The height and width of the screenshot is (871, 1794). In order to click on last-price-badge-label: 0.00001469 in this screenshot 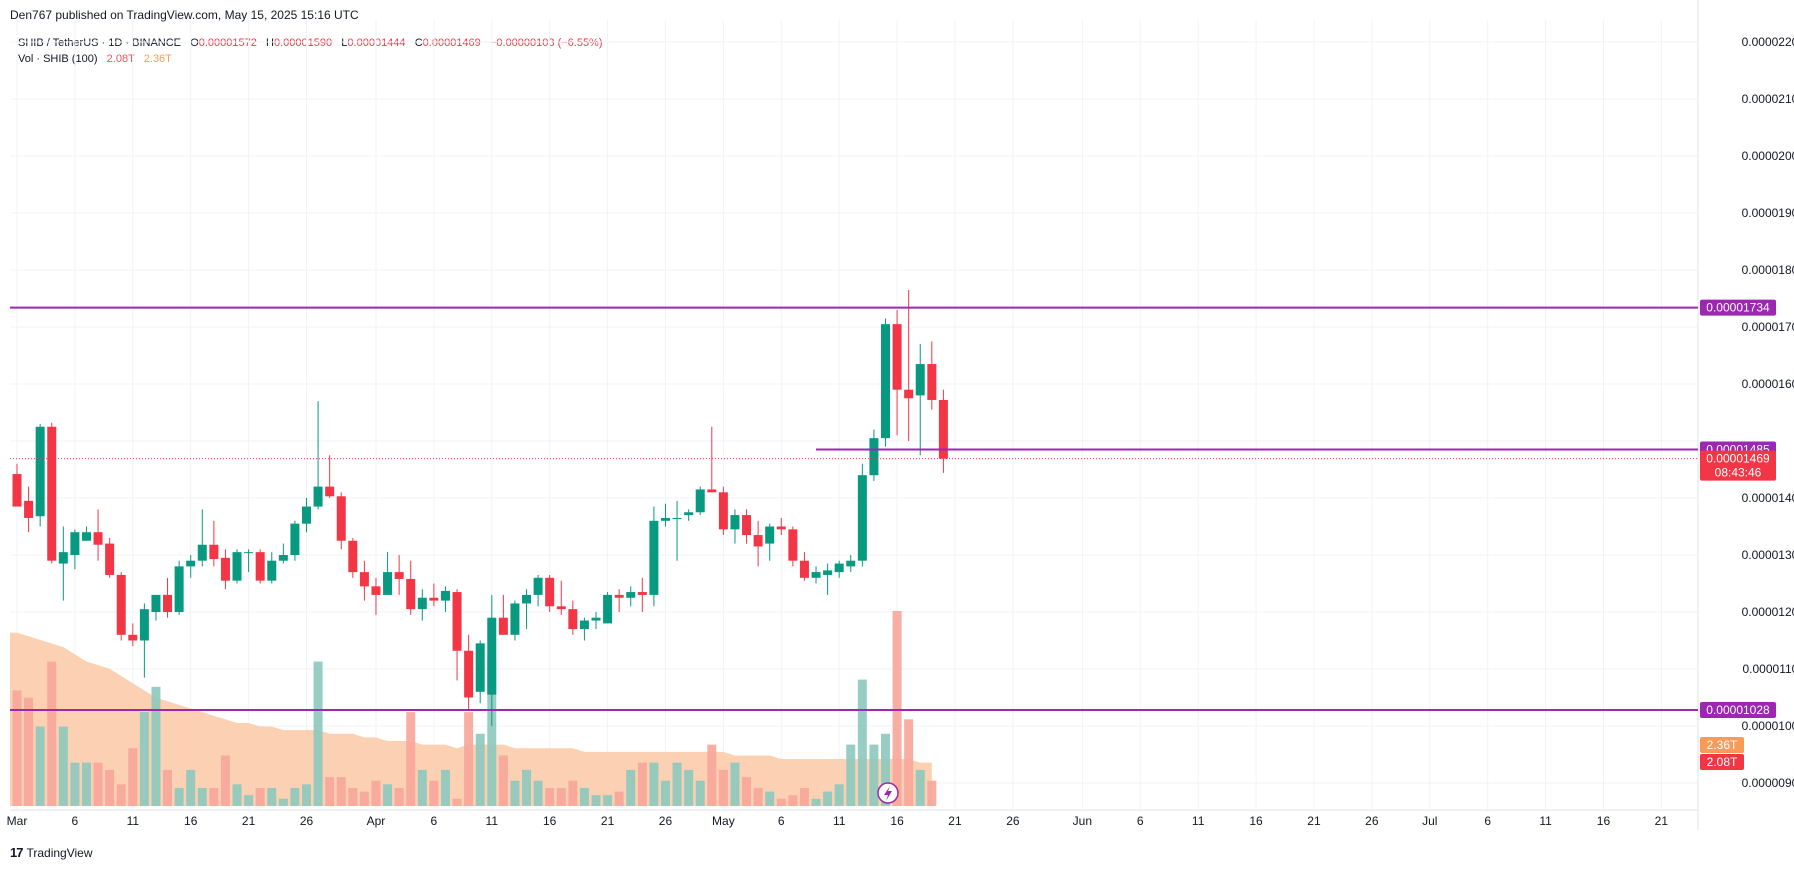, I will do `click(1738, 459)`.